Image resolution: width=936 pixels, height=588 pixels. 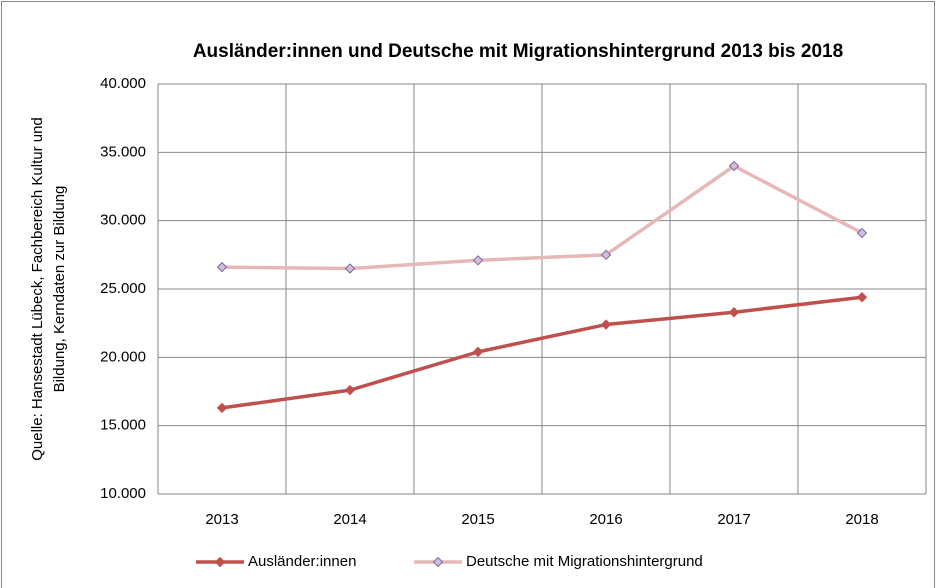 I want to click on legend-label: Deutsche mit Migrationshintergrund, so click(x=584, y=561).